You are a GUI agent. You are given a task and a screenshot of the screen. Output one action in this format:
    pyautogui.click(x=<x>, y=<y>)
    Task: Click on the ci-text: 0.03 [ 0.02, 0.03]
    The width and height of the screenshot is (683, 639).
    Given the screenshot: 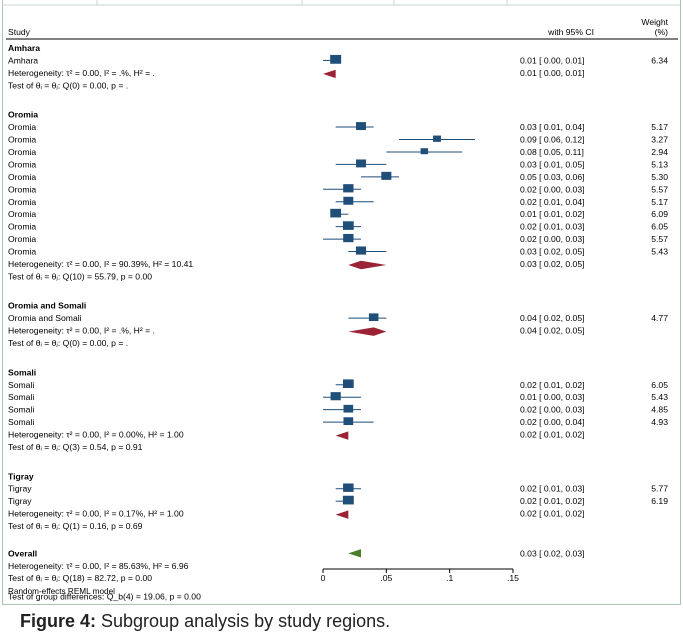 What is the action you would take?
    pyautogui.click(x=552, y=553)
    